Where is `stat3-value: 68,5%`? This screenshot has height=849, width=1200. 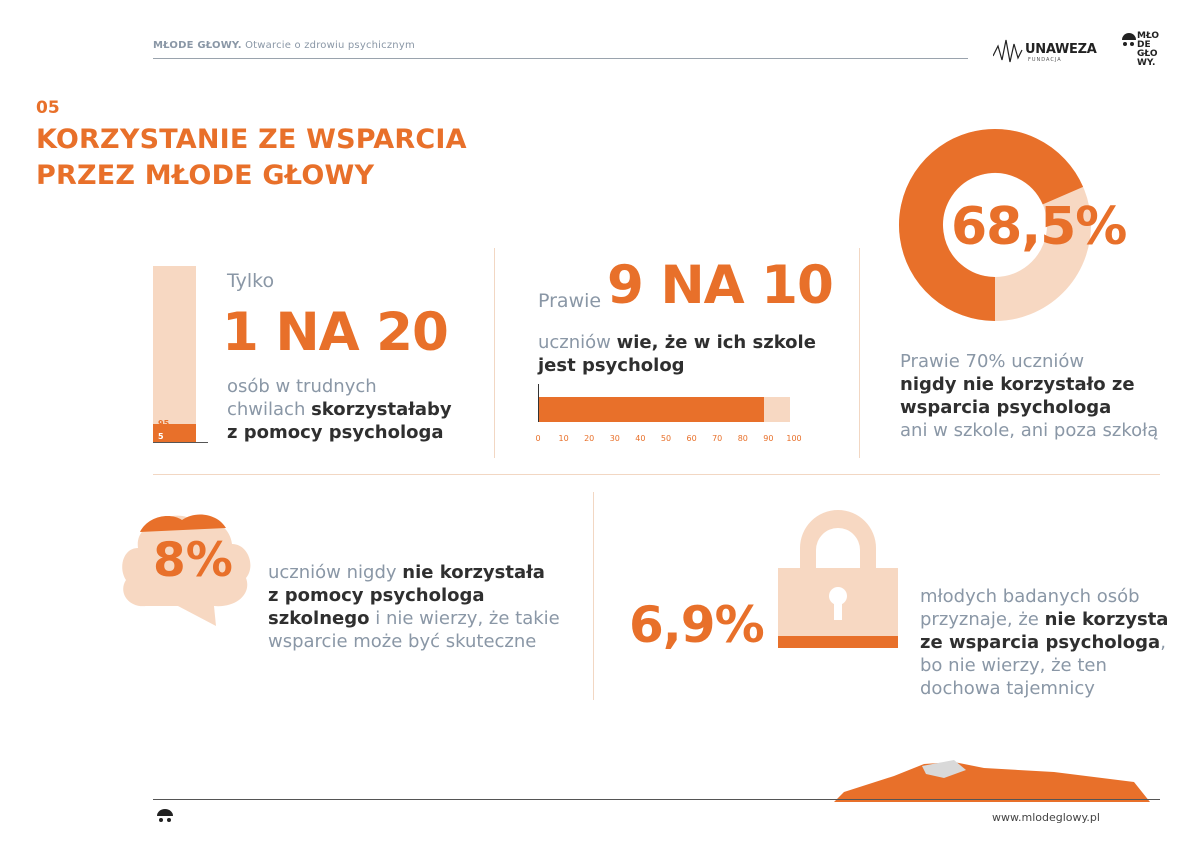
stat3-value: 68,5% is located at coordinates (1039, 227).